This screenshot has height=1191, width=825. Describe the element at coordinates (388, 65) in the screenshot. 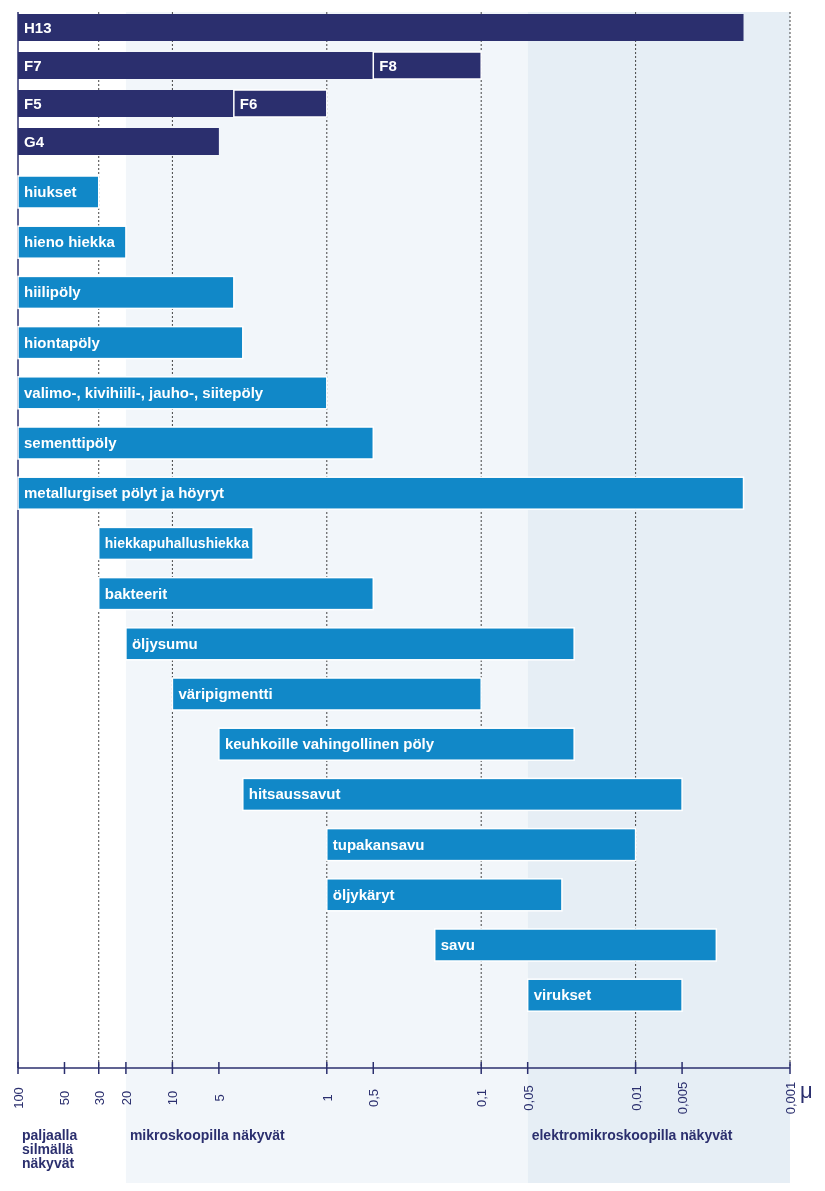

I see `data-label: F8` at that location.